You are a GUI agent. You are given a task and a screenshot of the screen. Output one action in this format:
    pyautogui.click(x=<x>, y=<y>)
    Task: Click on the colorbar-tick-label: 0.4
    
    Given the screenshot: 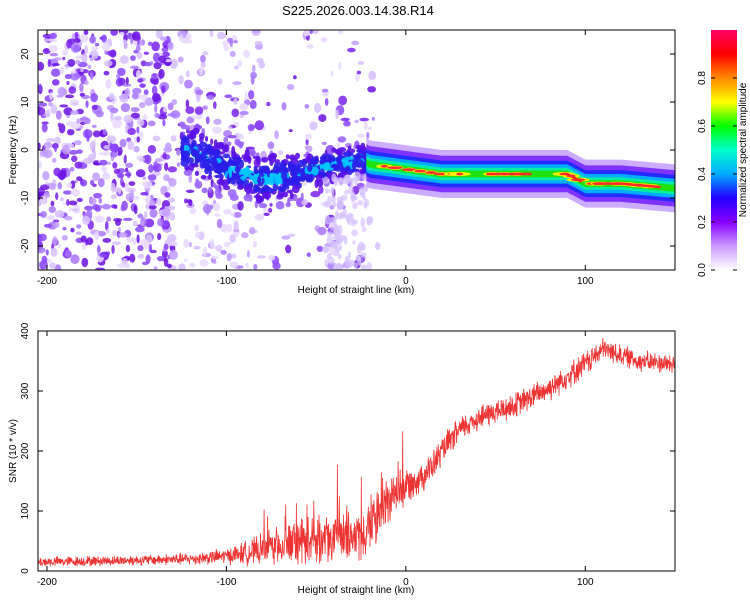 What is the action you would take?
    pyautogui.click(x=702, y=174)
    